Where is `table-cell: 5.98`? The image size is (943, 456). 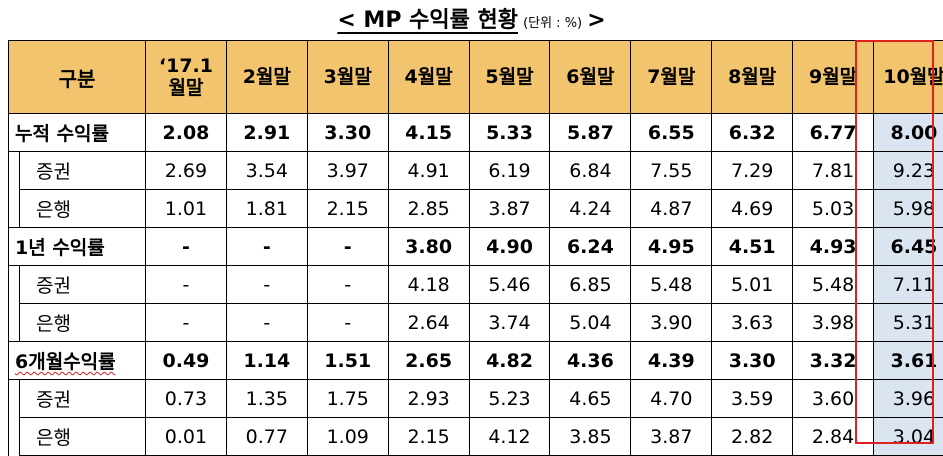
table-cell: 5.98 is located at coordinates (908, 209).